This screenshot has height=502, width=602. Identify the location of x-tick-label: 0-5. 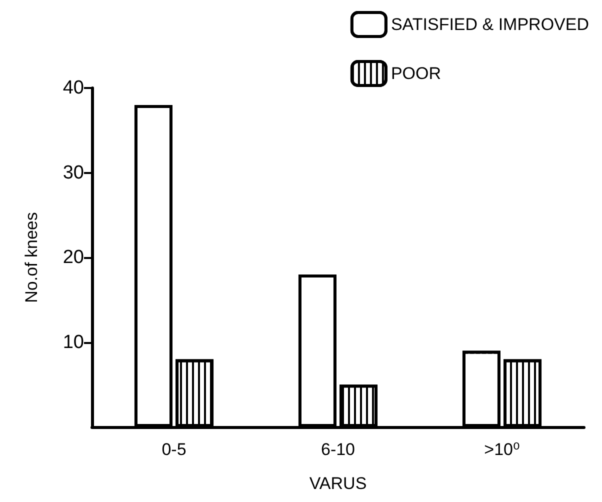
(174, 449).